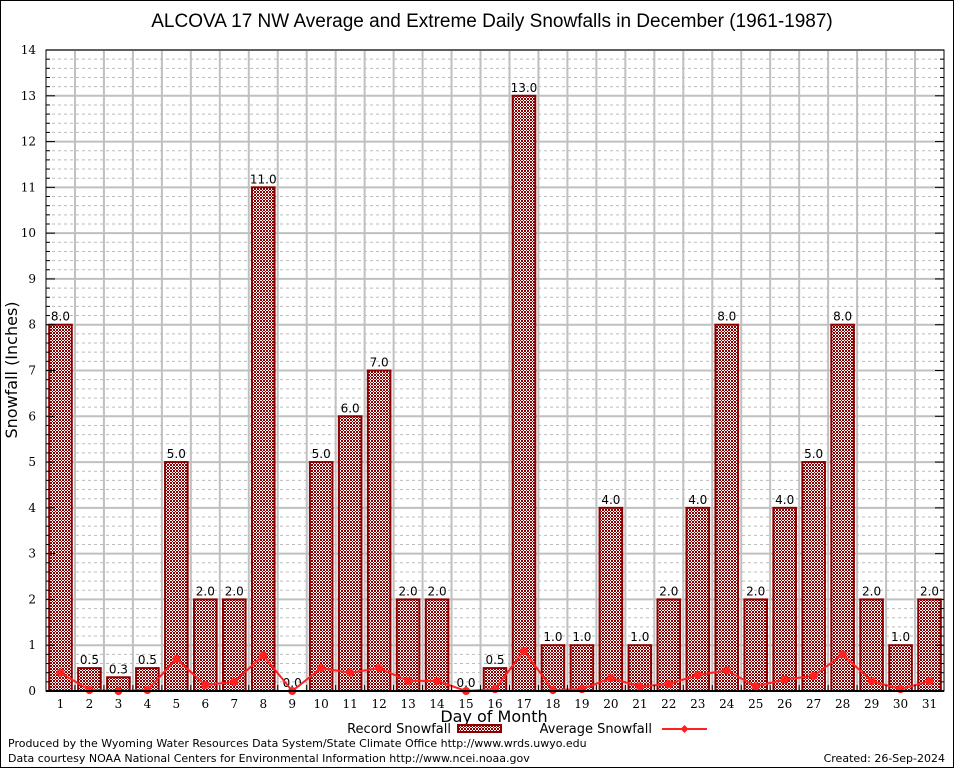 This screenshot has width=954, height=768. Describe the element at coordinates (697, 500) in the screenshot. I see `bar-value-label: 4.0` at that location.